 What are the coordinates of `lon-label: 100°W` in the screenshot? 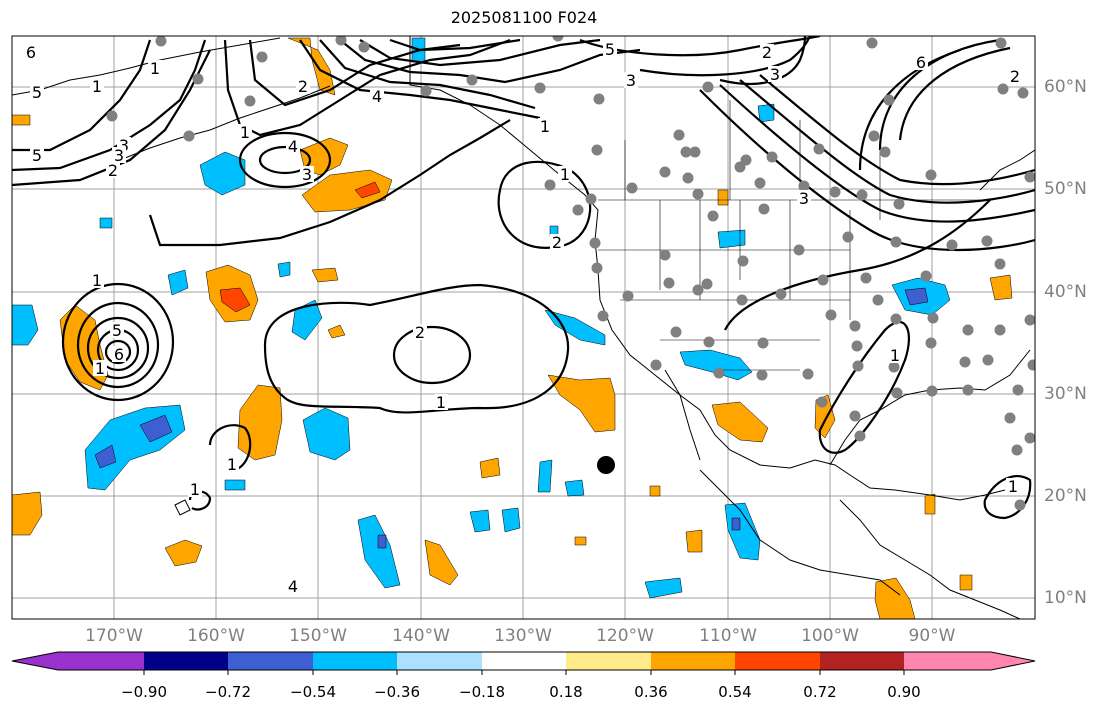 It's located at (830, 636).